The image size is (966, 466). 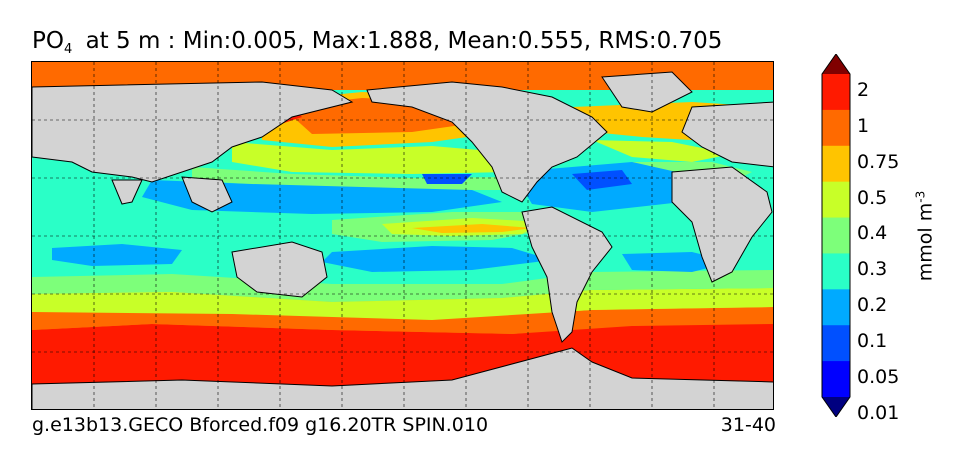 What do you see at coordinates (279, 269) in the screenshot?
I see `land-australia` at bounding box center [279, 269].